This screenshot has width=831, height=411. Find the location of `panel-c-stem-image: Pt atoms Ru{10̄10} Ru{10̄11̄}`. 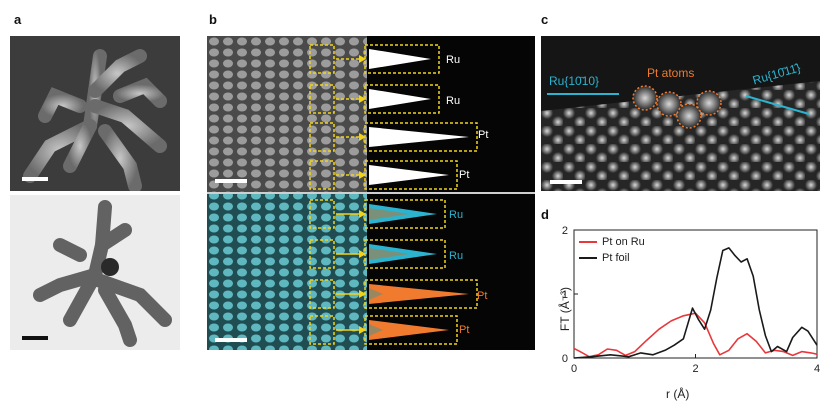

panel-c-stem-image: Pt atoms Ru{10̄10} Ru{10̄11̄} is located at coordinates (680, 113).